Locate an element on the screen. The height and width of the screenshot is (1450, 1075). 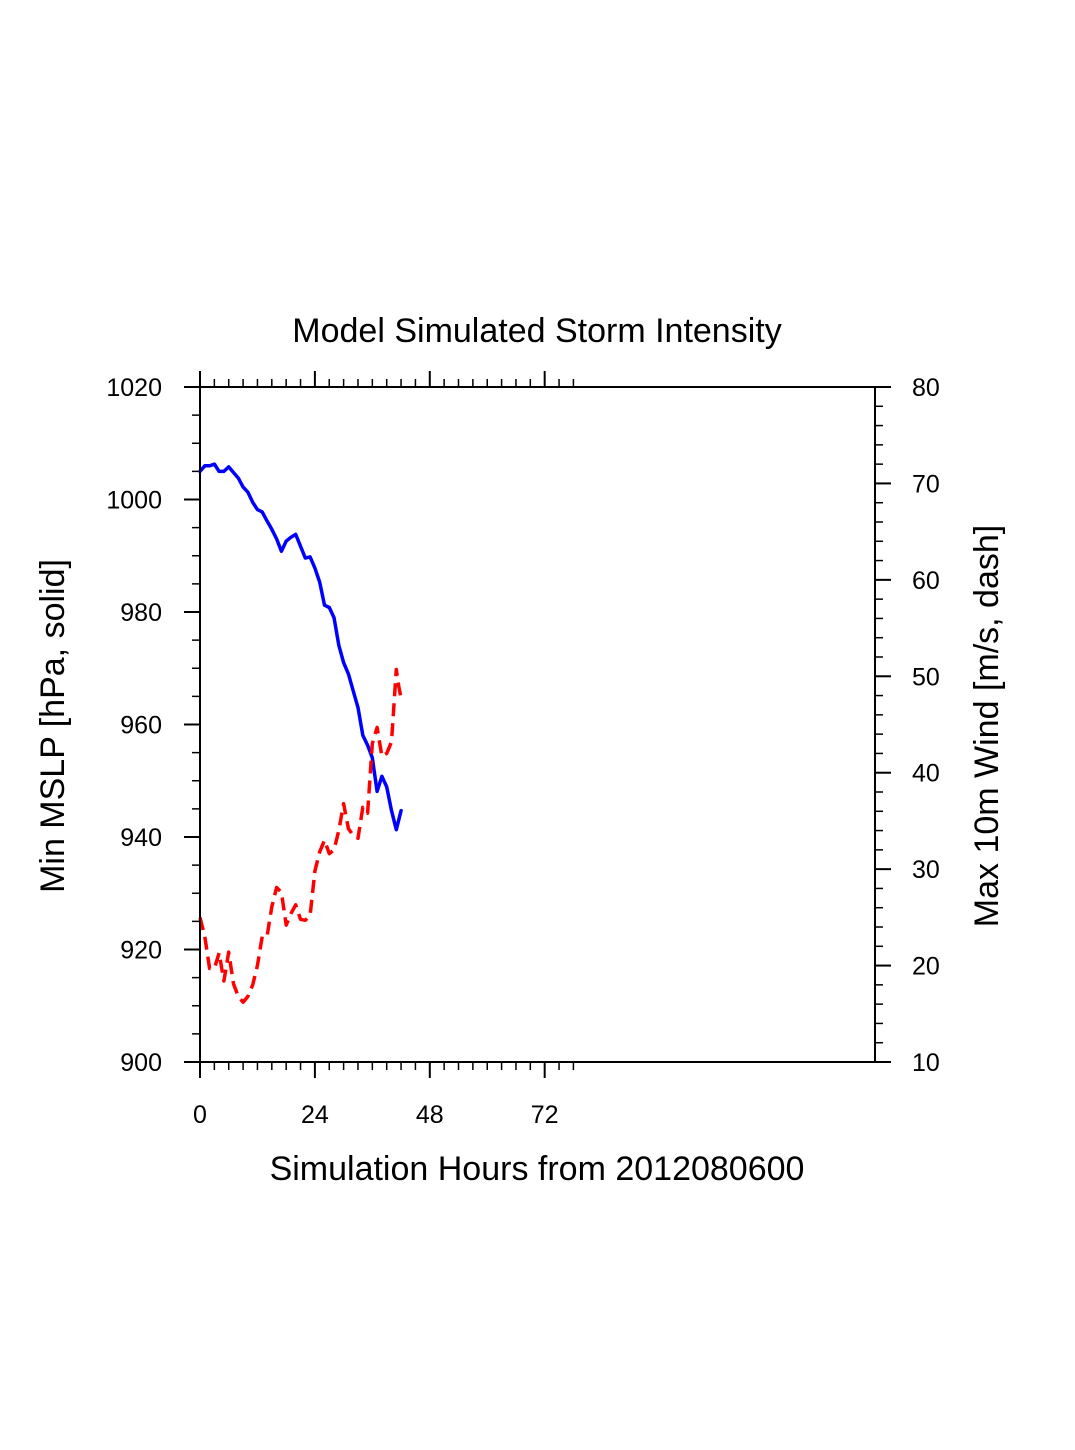
x-tick-label: 48 is located at coordinates (430, 1115).